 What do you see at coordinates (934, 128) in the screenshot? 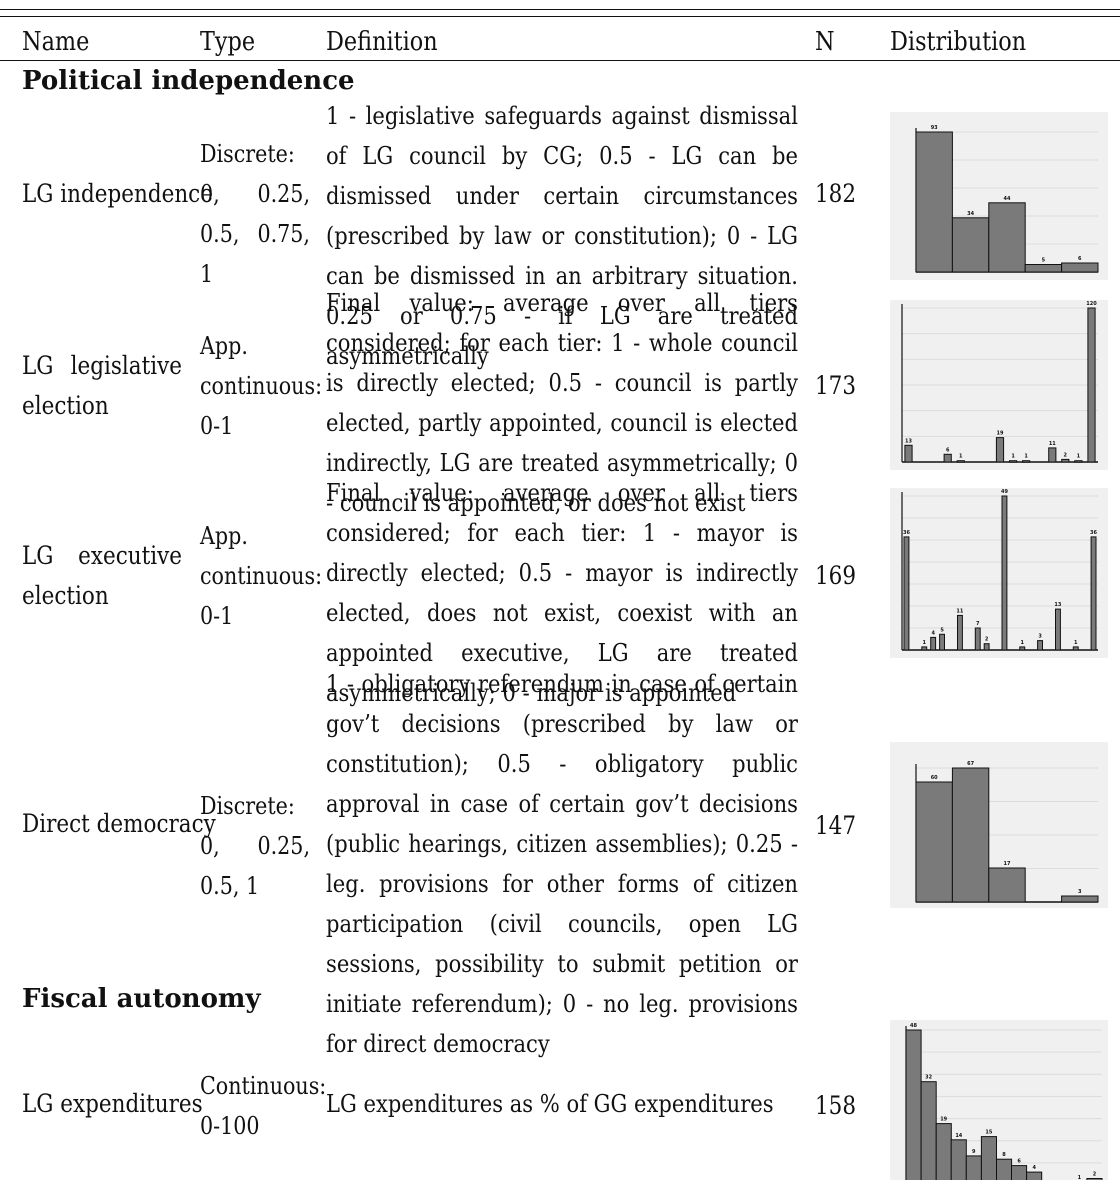
I see `bar-label: 93` at bounding box center [934, 128].